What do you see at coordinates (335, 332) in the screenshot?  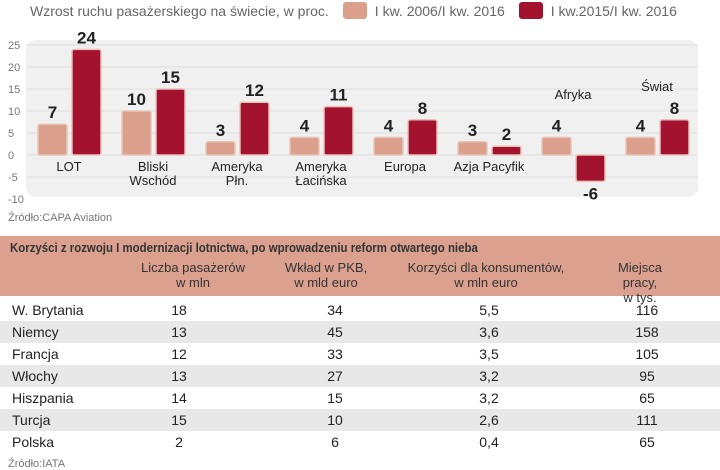 I see `cell: 45` at bounding box center [335, 332].